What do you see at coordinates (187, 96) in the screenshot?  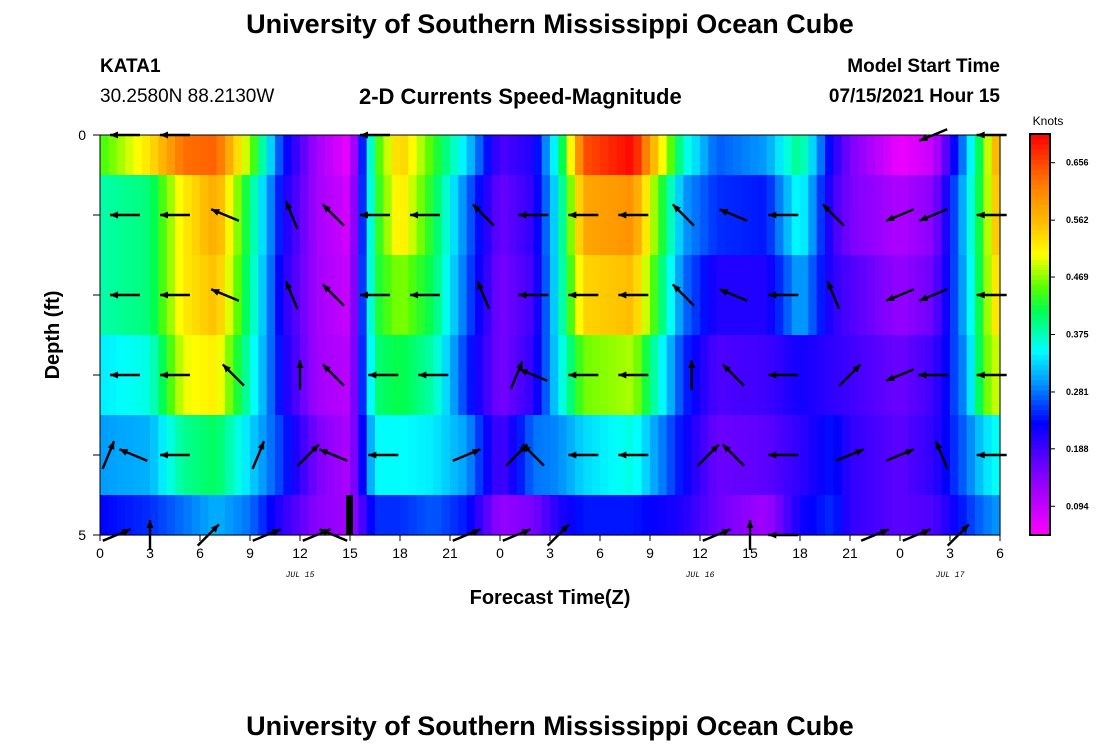 I see `station-coords: 30.2580N 88.2130W` at bounding box center [187, 96].